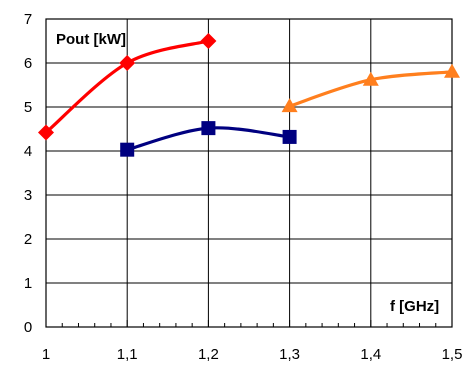 This screenshot has width=470, height=367. Describe the element at coordinates (208, 139) in the screenshot. I see `series-square` at that location.